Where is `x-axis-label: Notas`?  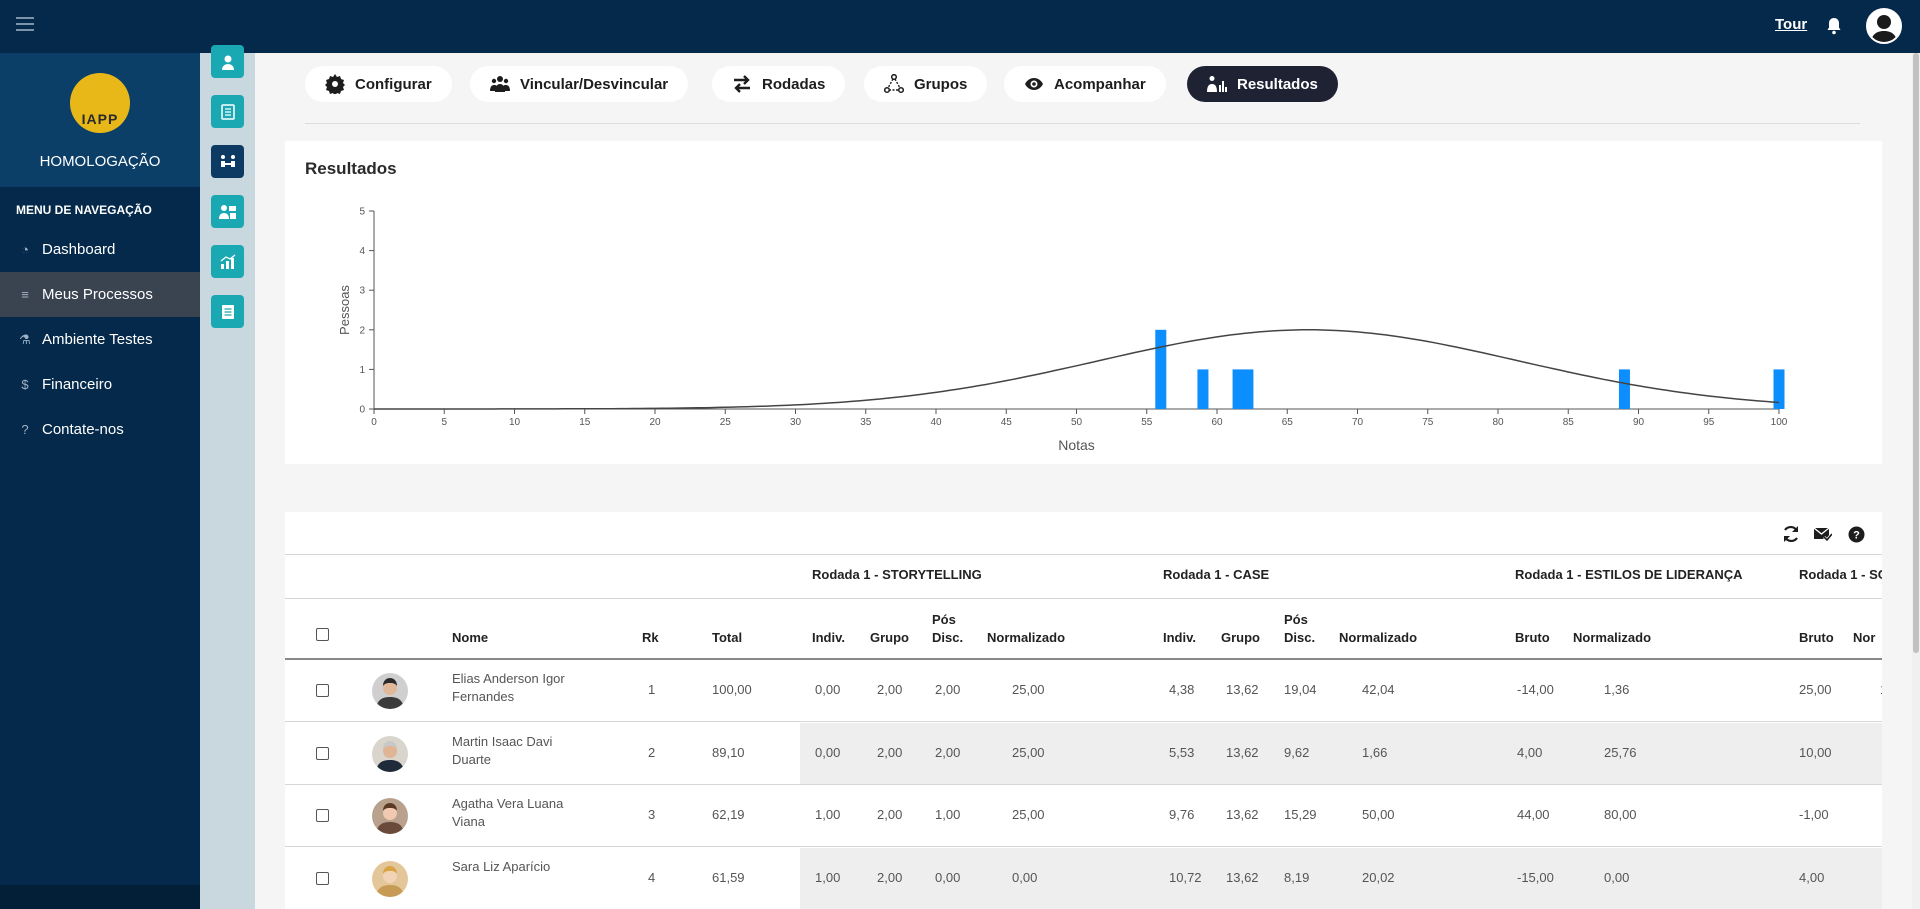
x-axis-label: Notas is located at coordinates (1076, 445).